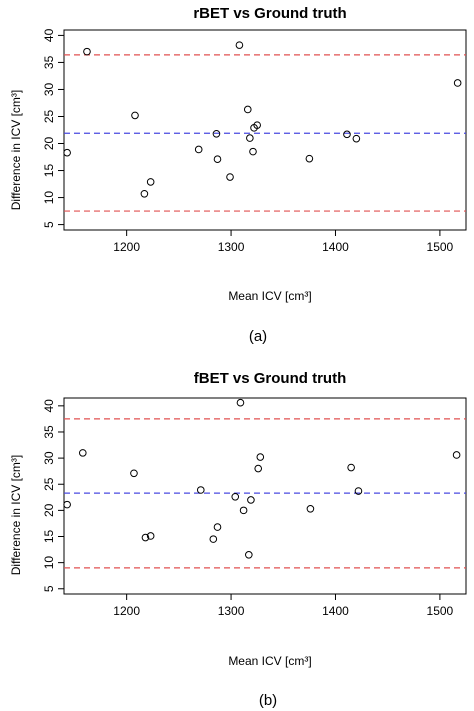 The width and height of the screenshot is (474, 711). What do you see at coordinates (16, 515) in the screenshot?
I see `y-axis-label-b: Difference in ICV [cm³]` at bounding box center [16, 515].